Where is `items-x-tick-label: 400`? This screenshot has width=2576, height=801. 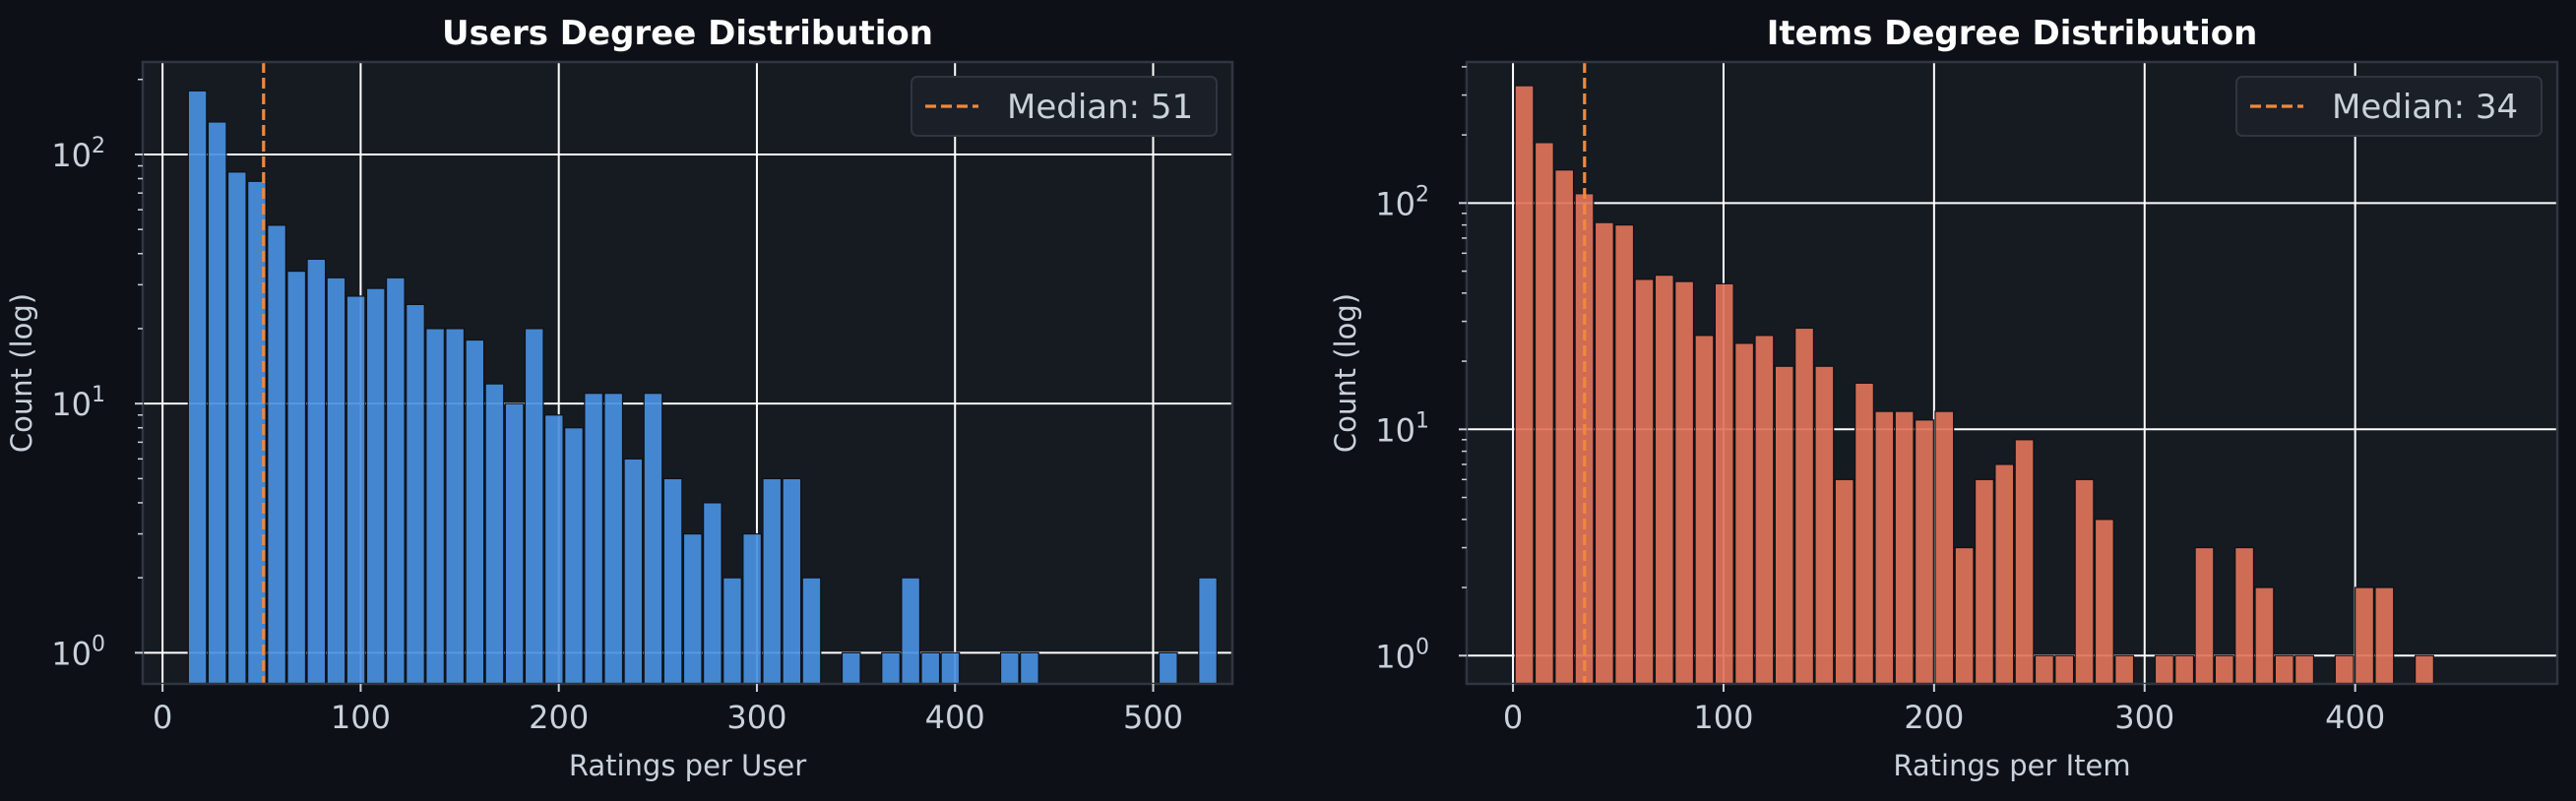
items-x-tick-label: 400 is located at coordinates (2355, 717).